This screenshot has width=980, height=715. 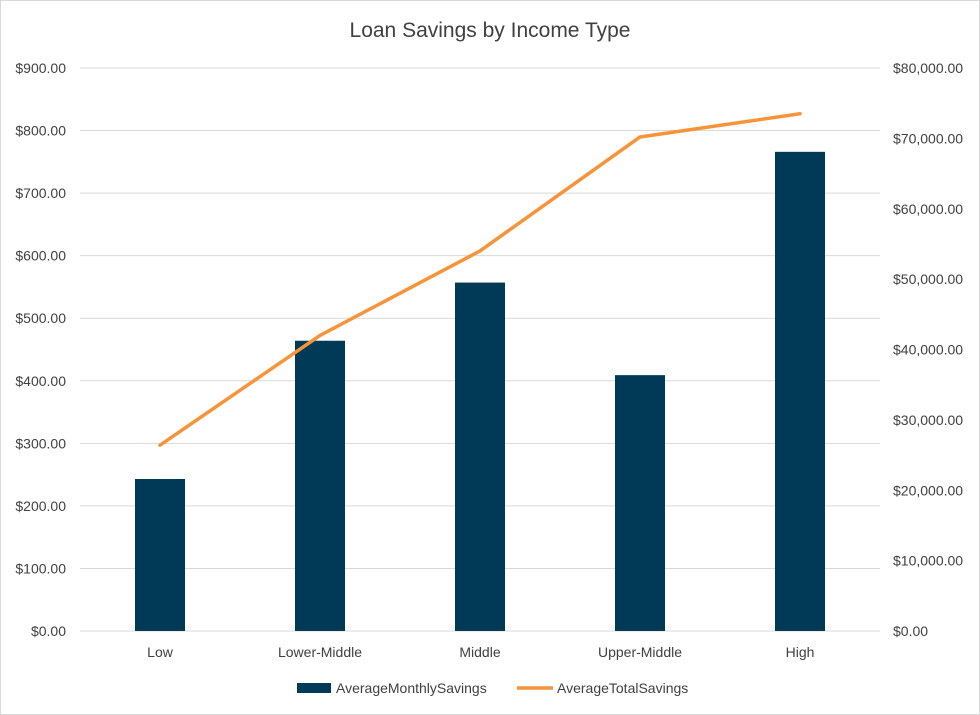 What do you see at coordinates (490, 30) in the screenshot?
I see `chart-title: Loan Savings by Income Type` at bounding box center [490, 30].